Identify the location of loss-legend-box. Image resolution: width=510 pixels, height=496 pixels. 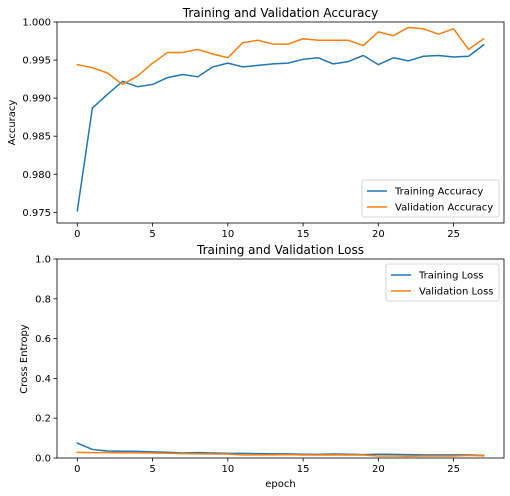
(442, 282).